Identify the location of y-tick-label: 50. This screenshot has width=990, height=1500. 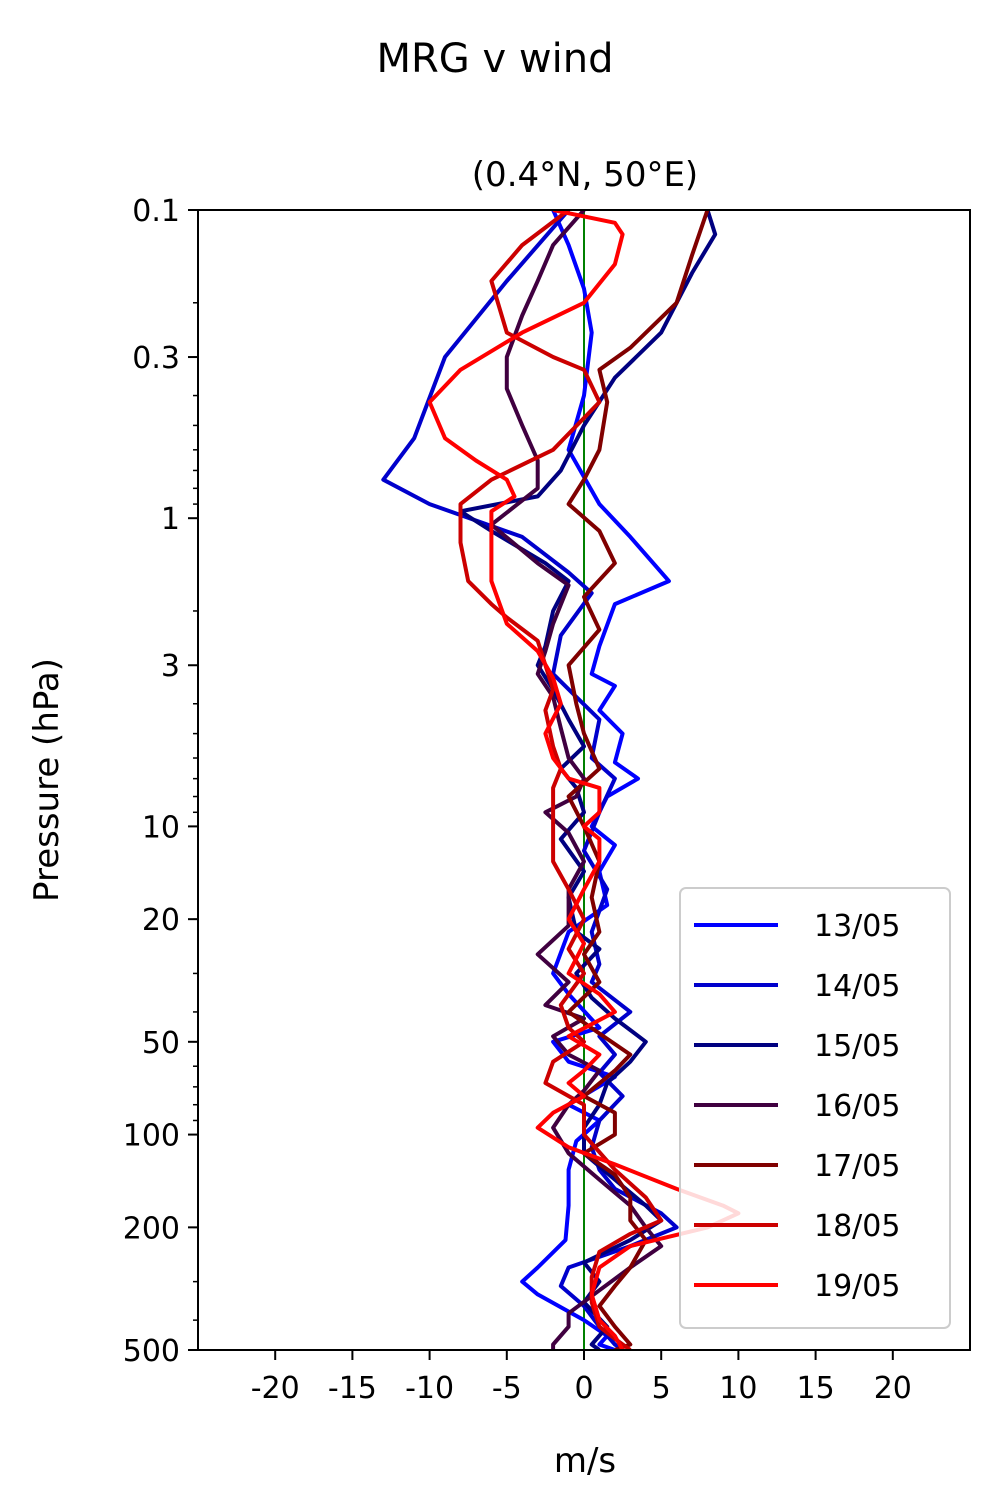
(161, 1043).